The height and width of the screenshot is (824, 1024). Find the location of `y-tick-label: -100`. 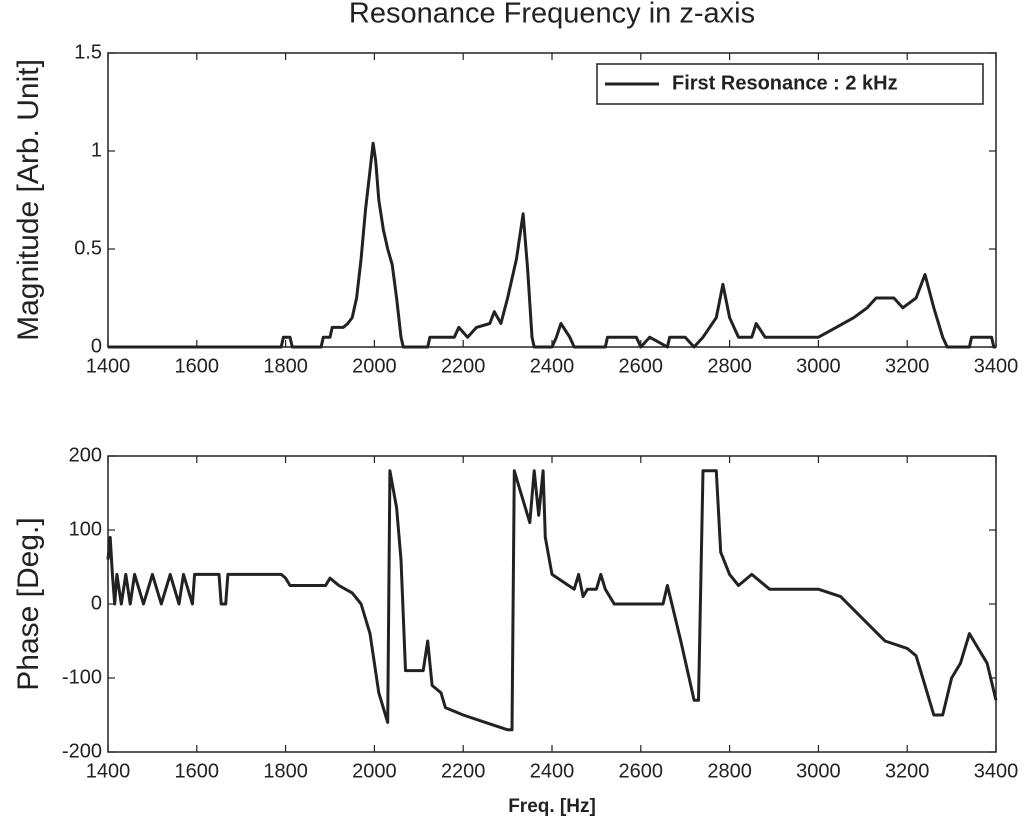

y-tick-label: -100 is located at coordinates (82, 677).